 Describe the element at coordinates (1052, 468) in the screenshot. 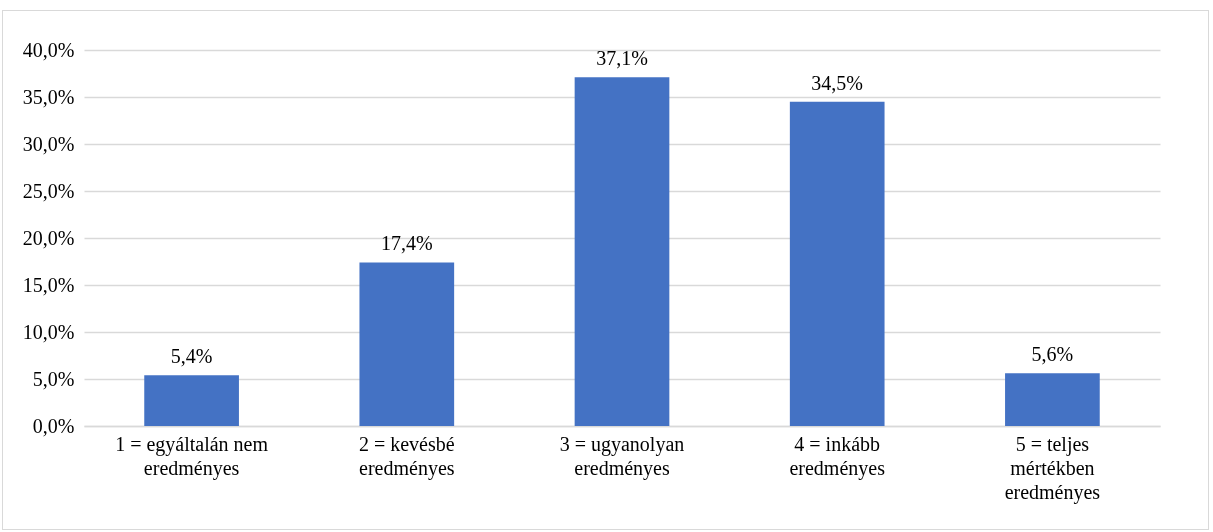

I see `x-tick-label: 5 = teljes mértékben eredményes` at that location.